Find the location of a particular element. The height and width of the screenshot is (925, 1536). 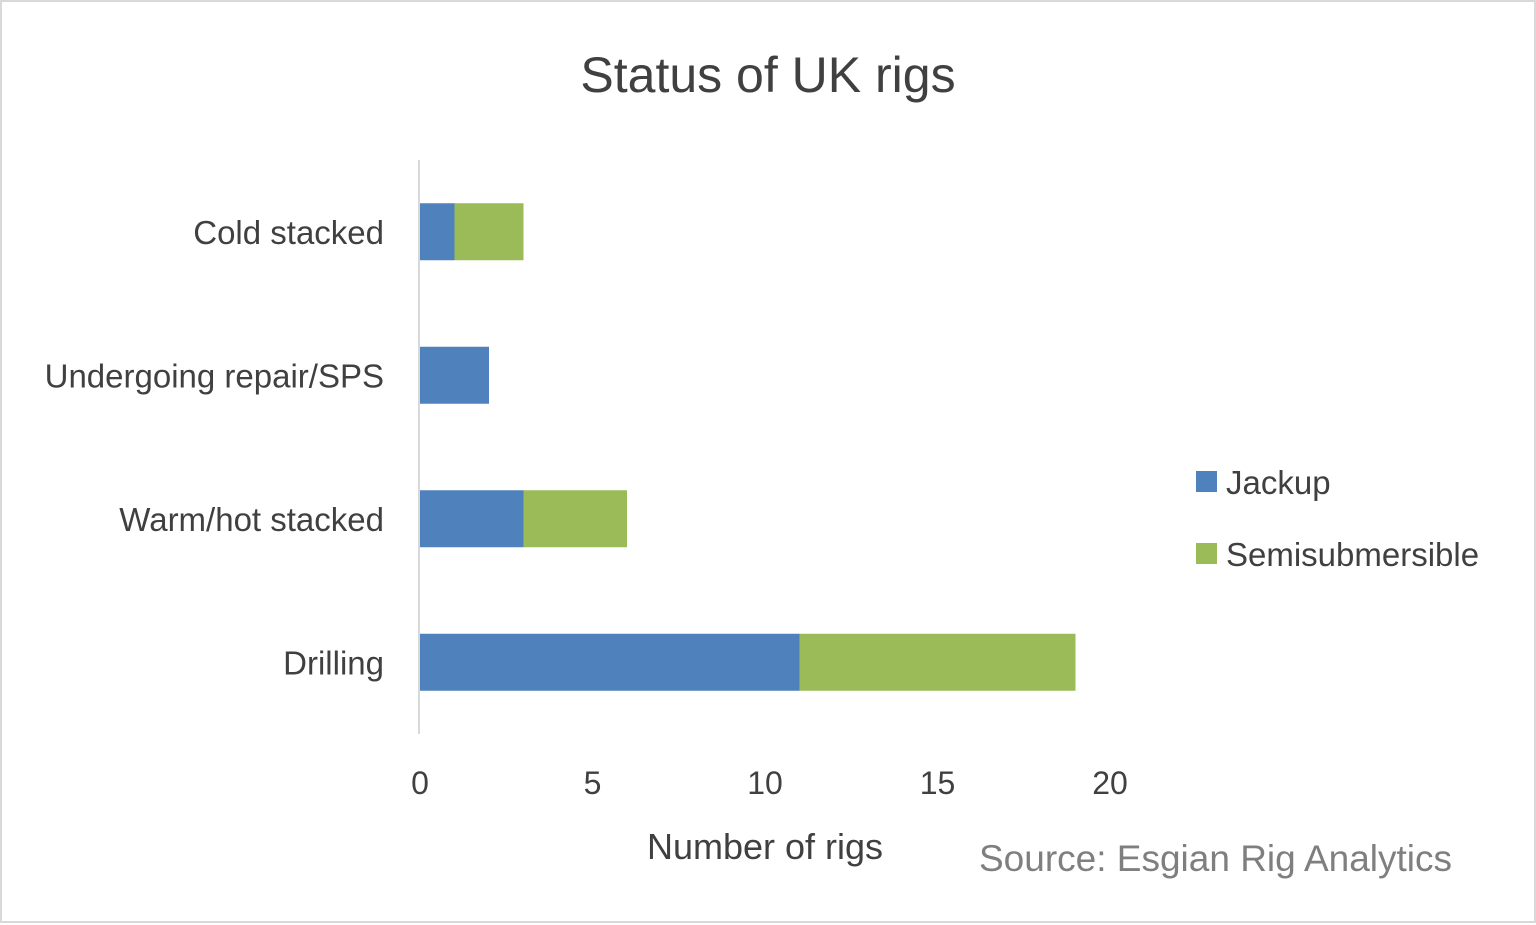

x-tick-labels: 0 5 10 15 20 is located at coordinates (769, 783).